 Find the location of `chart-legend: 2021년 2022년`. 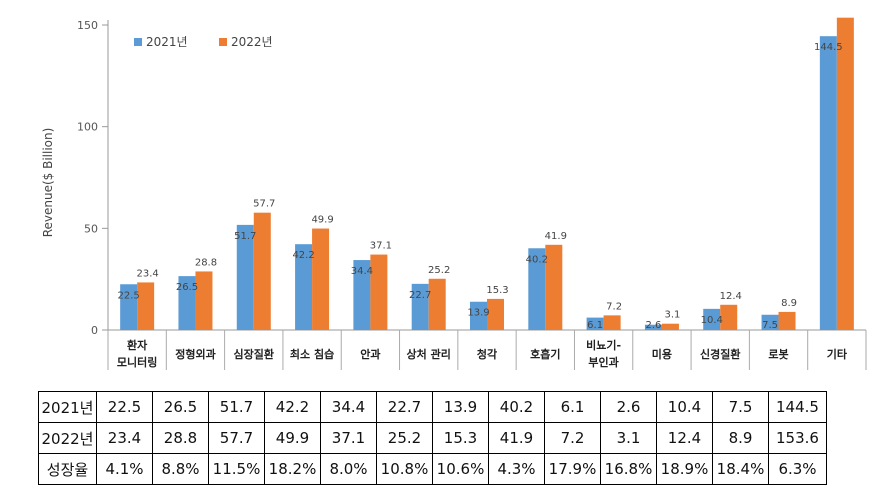

chart-legend: 2021년 2022년 is located at coordinates (203, 42).